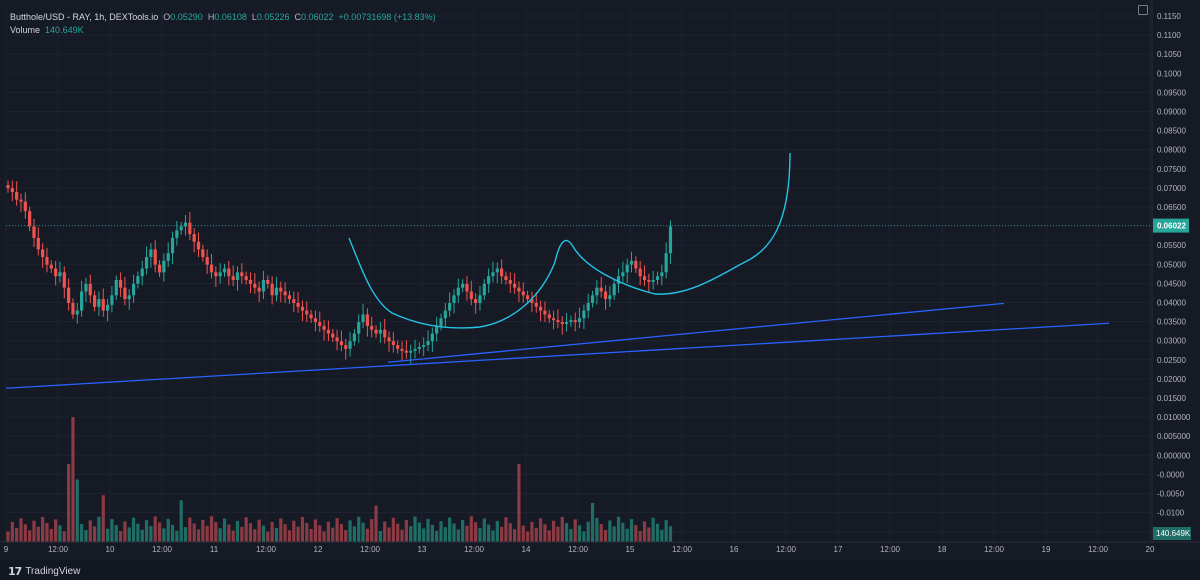  Describe the element at coordinates (1171, 494) in the screenshot. I see `price-tick-label: -0.0050` at that location.